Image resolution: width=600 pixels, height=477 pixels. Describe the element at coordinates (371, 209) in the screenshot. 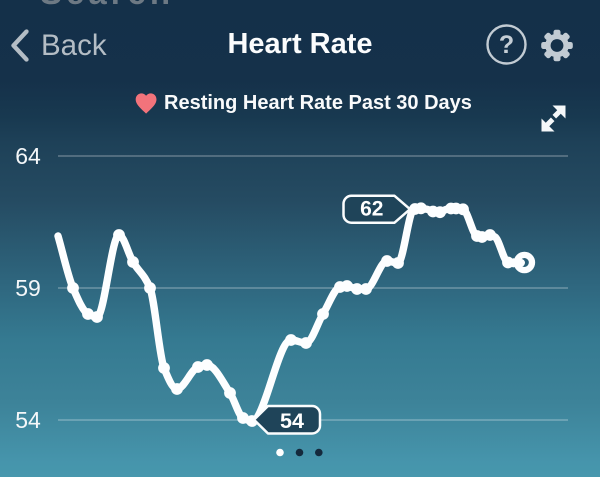

I see `svg-text: 62` at that location.